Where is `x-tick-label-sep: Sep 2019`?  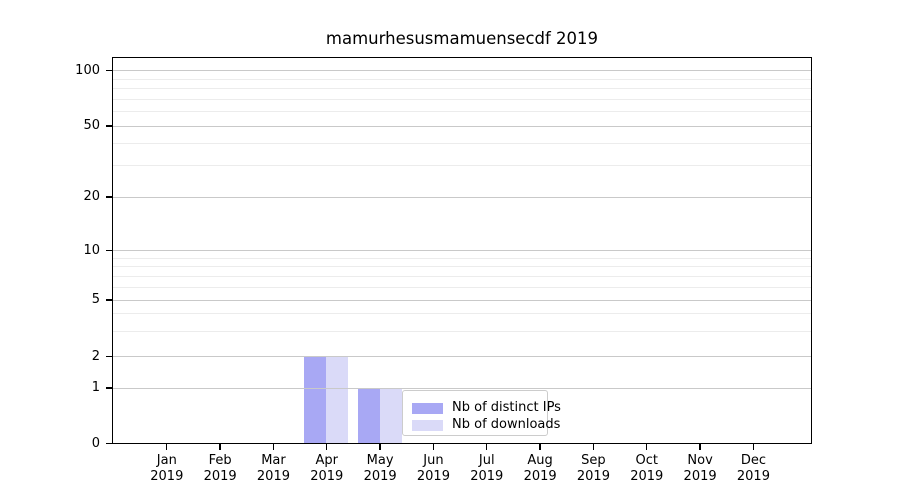 x-tick-label-sep: Sep 2019 is located at coordinates (593, 469).